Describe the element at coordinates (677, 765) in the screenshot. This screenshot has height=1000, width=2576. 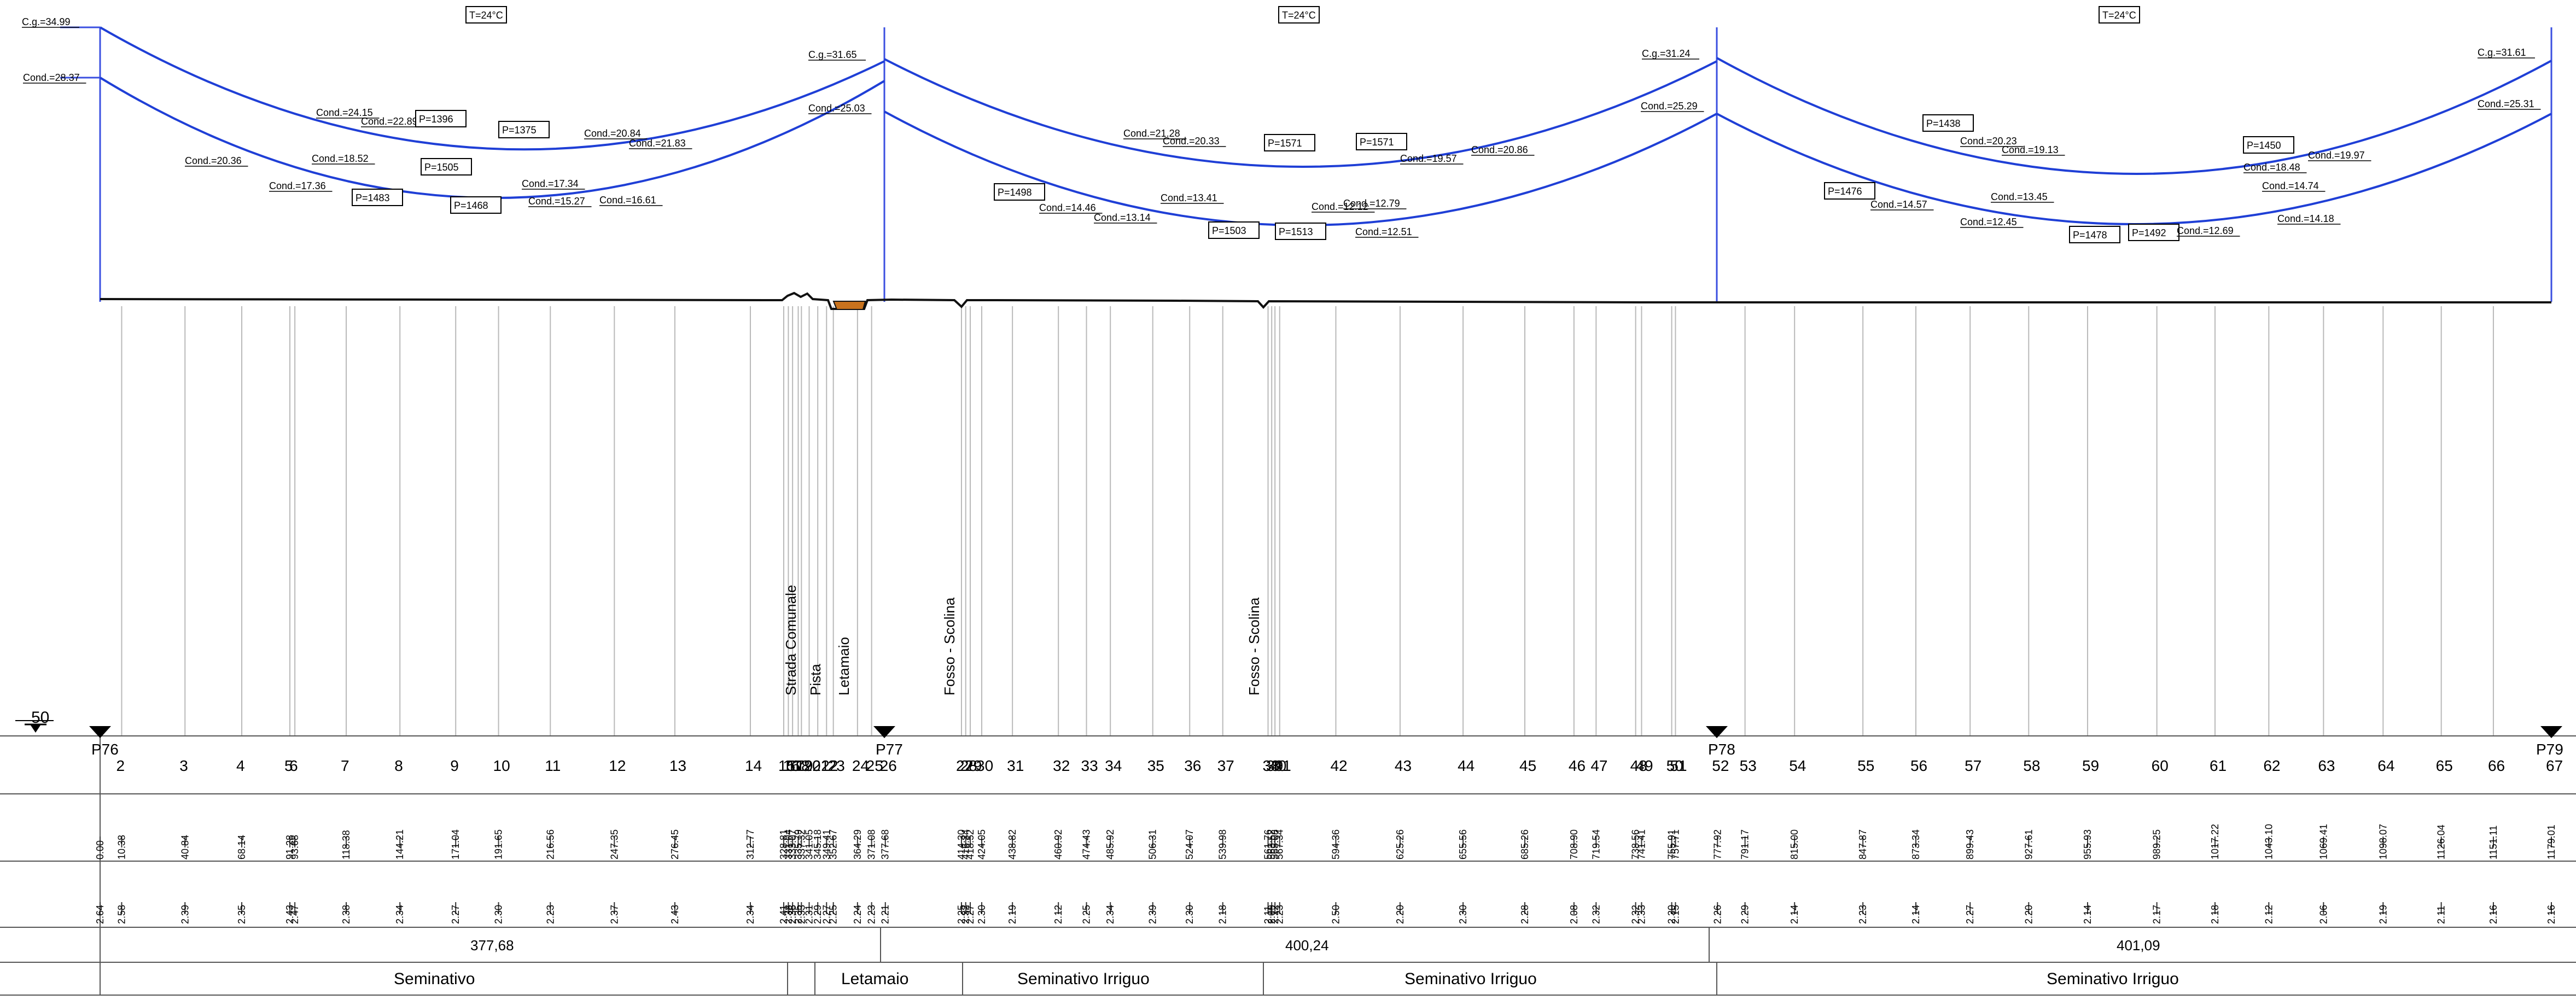
I see `station-number: 13` at that location.